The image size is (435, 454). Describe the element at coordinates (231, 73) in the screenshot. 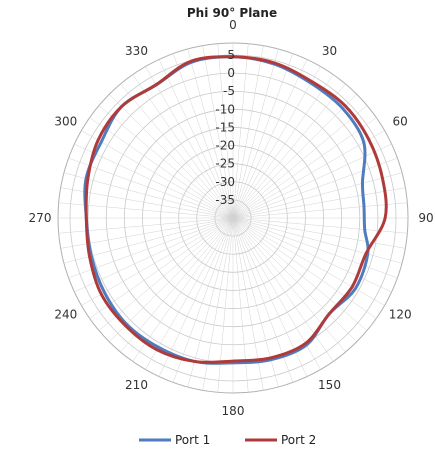

I see `radial-label: 0` at that location.